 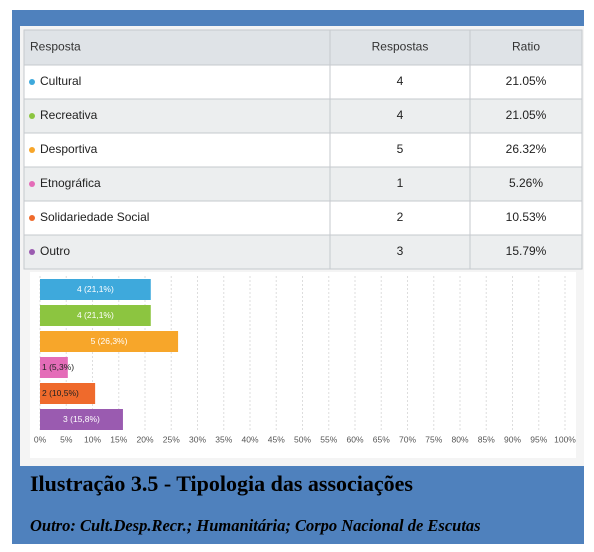 I want to click on x-tick-label: 0%, so click(x=40, y=439).